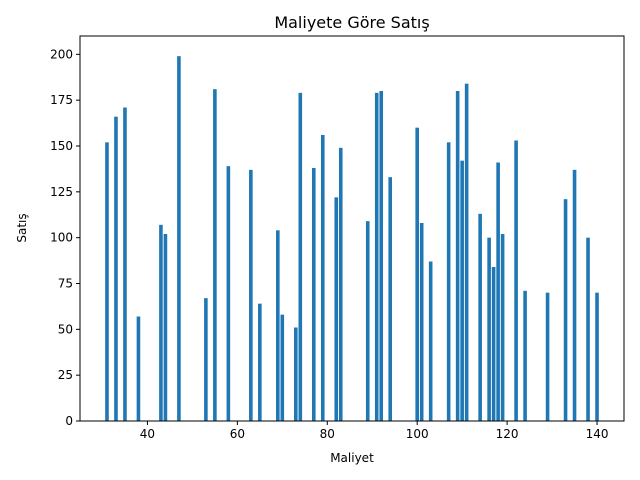  I want to click on y-tick-label: 100, so click(61, 238).